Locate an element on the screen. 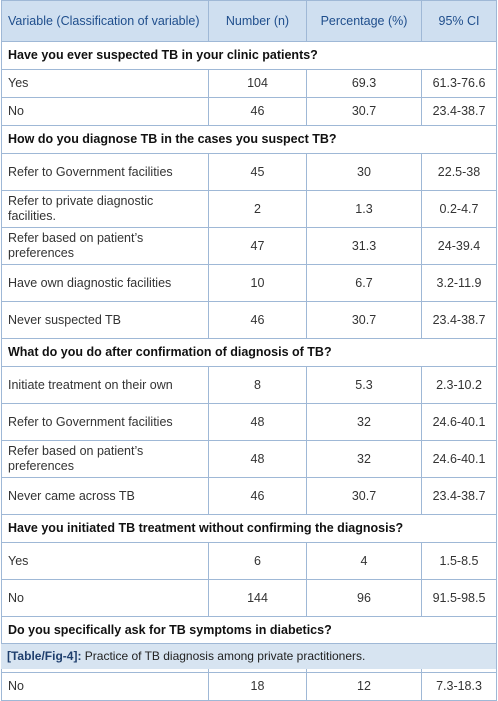  row-percentage: 69.3 is located at coordinates (364, 83).